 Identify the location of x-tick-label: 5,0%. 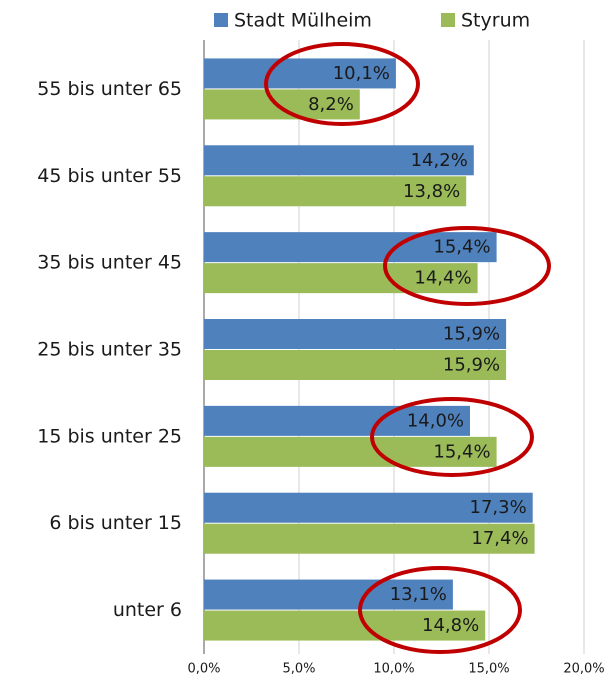
(298, 669).